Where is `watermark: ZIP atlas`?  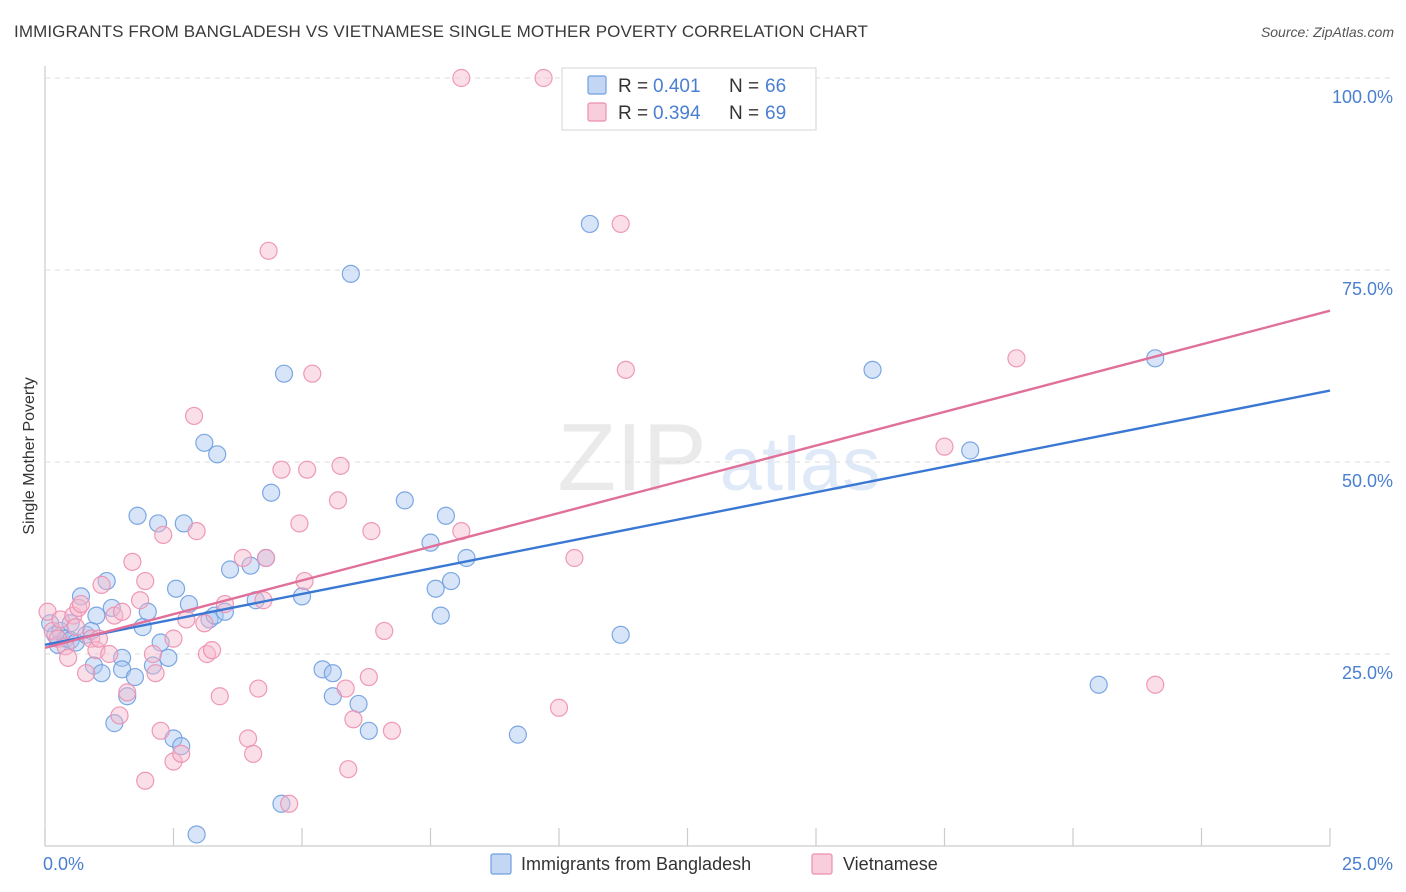
watermark: ZIP atlas is located at coordinates (718, 457).